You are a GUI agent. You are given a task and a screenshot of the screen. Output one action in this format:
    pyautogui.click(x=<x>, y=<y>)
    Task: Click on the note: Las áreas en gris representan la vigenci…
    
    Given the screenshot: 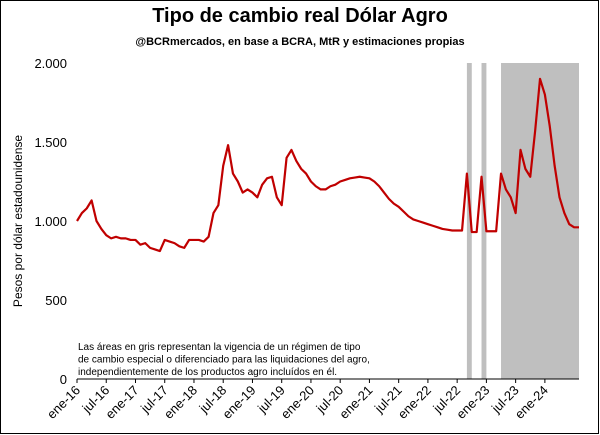 What is the action you would take?
    pyautogui.click(x=219, y=347)
    